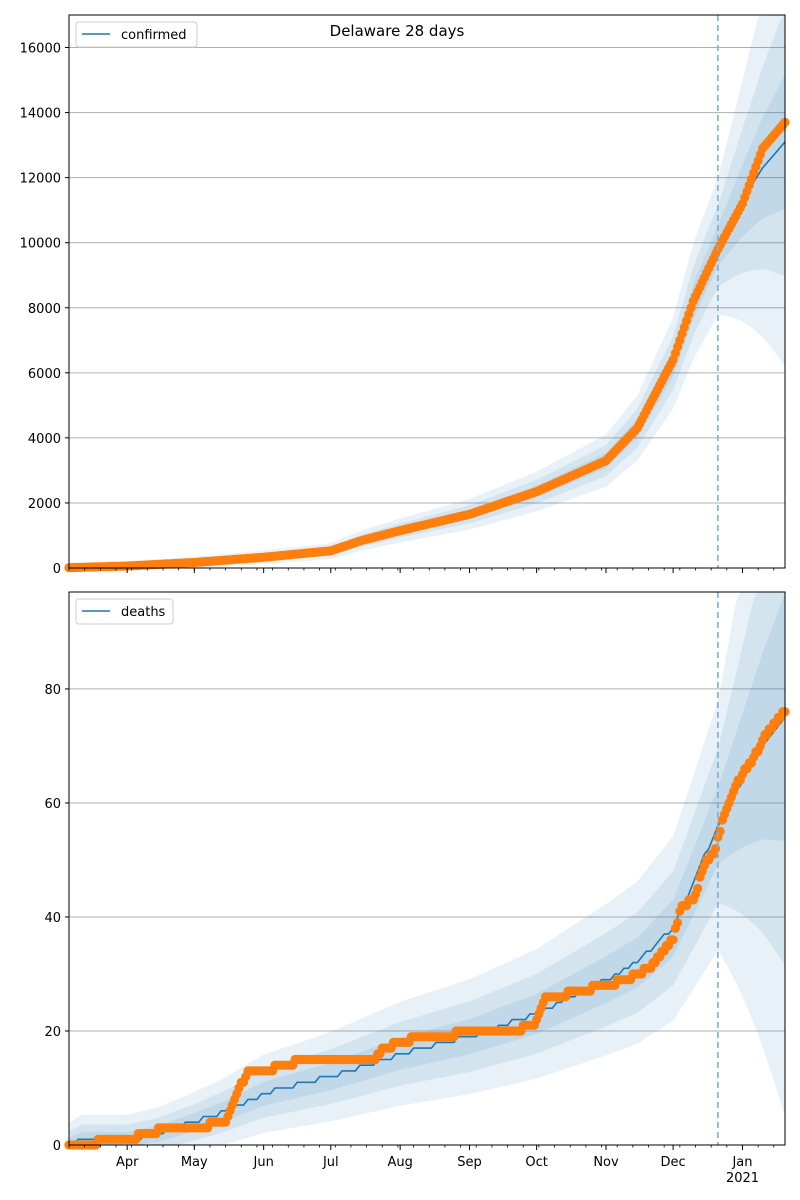 The height and width of the screenshot is (1200, 800). What do you see at coordinates (397, 31) in the screenshot?
I see `chart-title: Delaware 28 days` at bounding box center [397, 31].